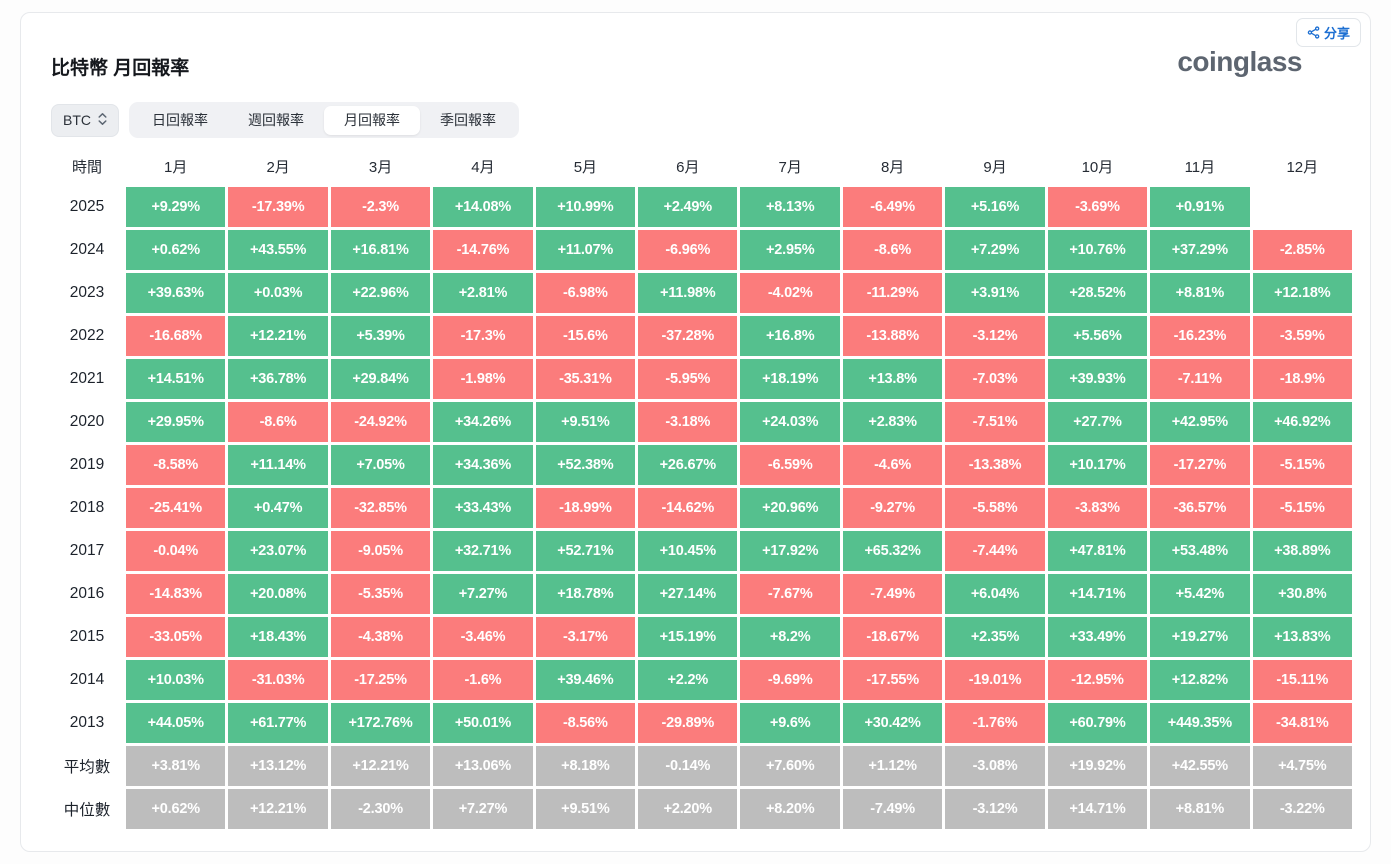 The image size is (1391, 864). What do you see at coordinates (1097, 465) in the screenshot?
I see `table-cell: +10.17%` at bounding box center [1097, 465].